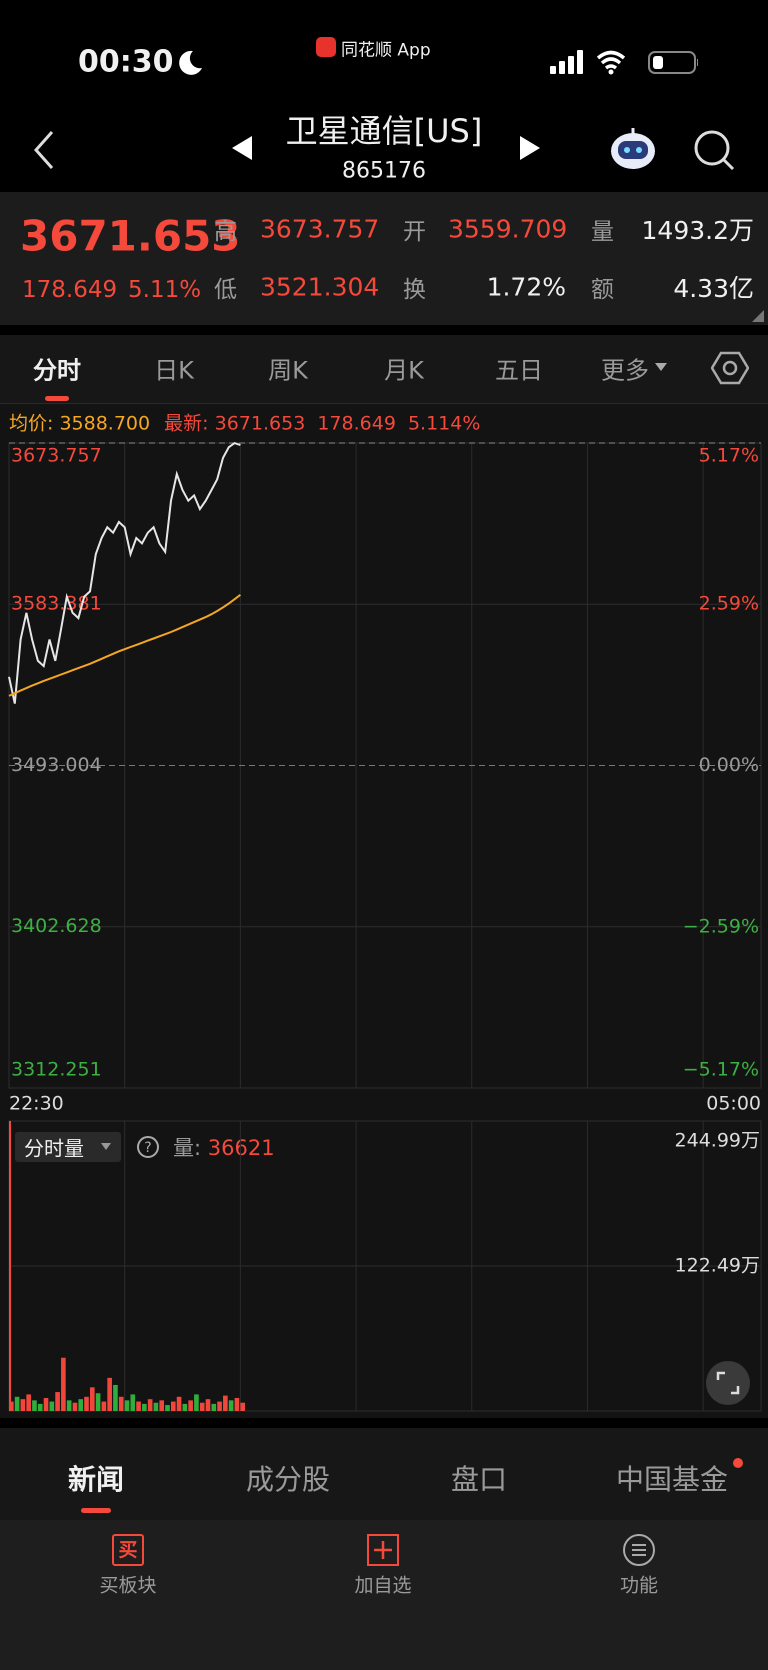 This screenshot has height=1670, width=768. What do you see at coordinates (288, 1479) in the screenshot?
I see `news-tab: 成分股` at bounding box center [288, 1479].